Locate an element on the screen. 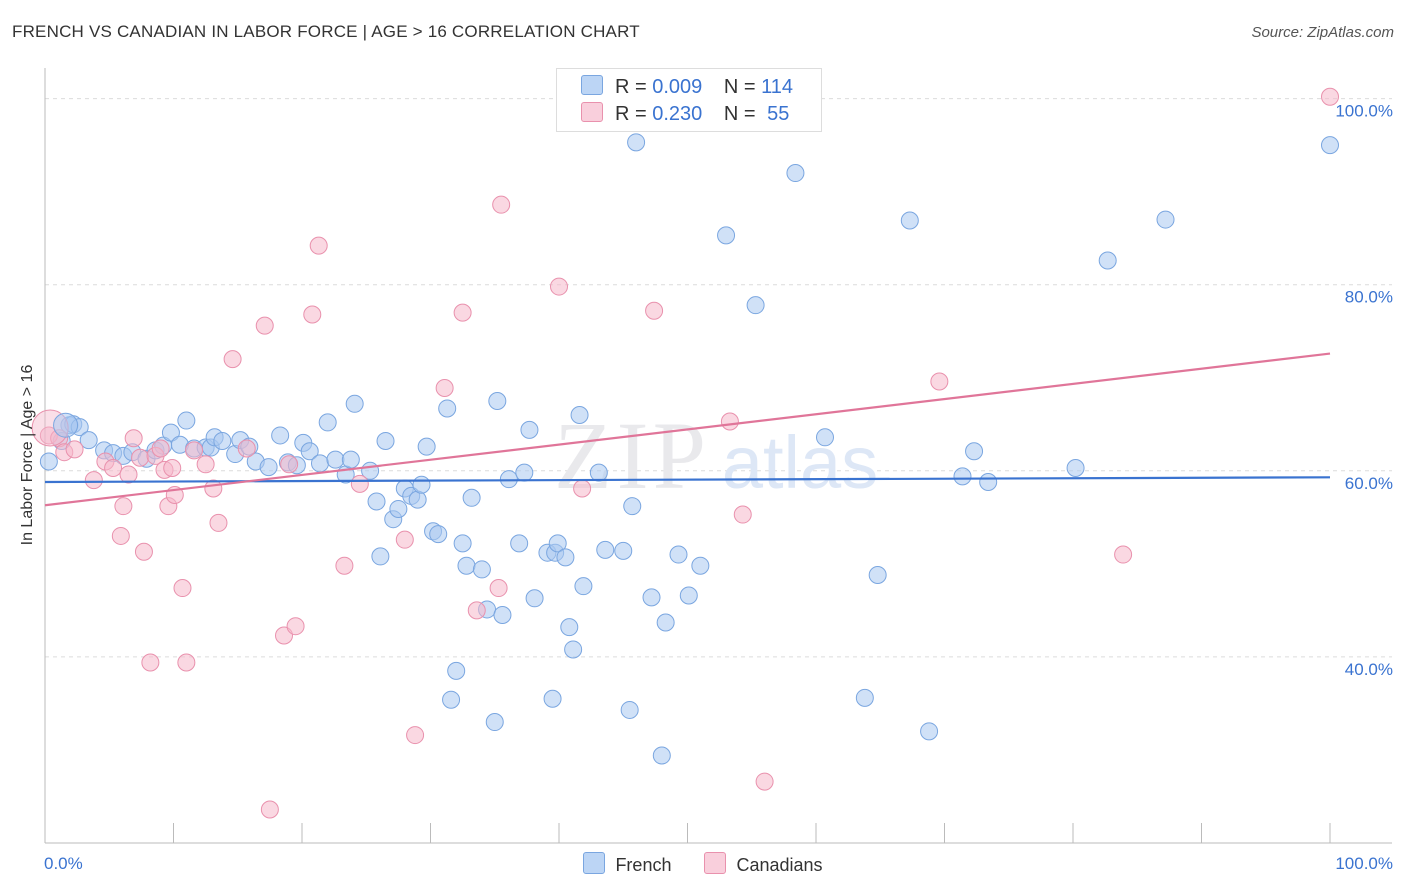 The width and height of the screenshot is (1406, 892). legend-item-canadians: Canadians is located at coordinates (763, 864).